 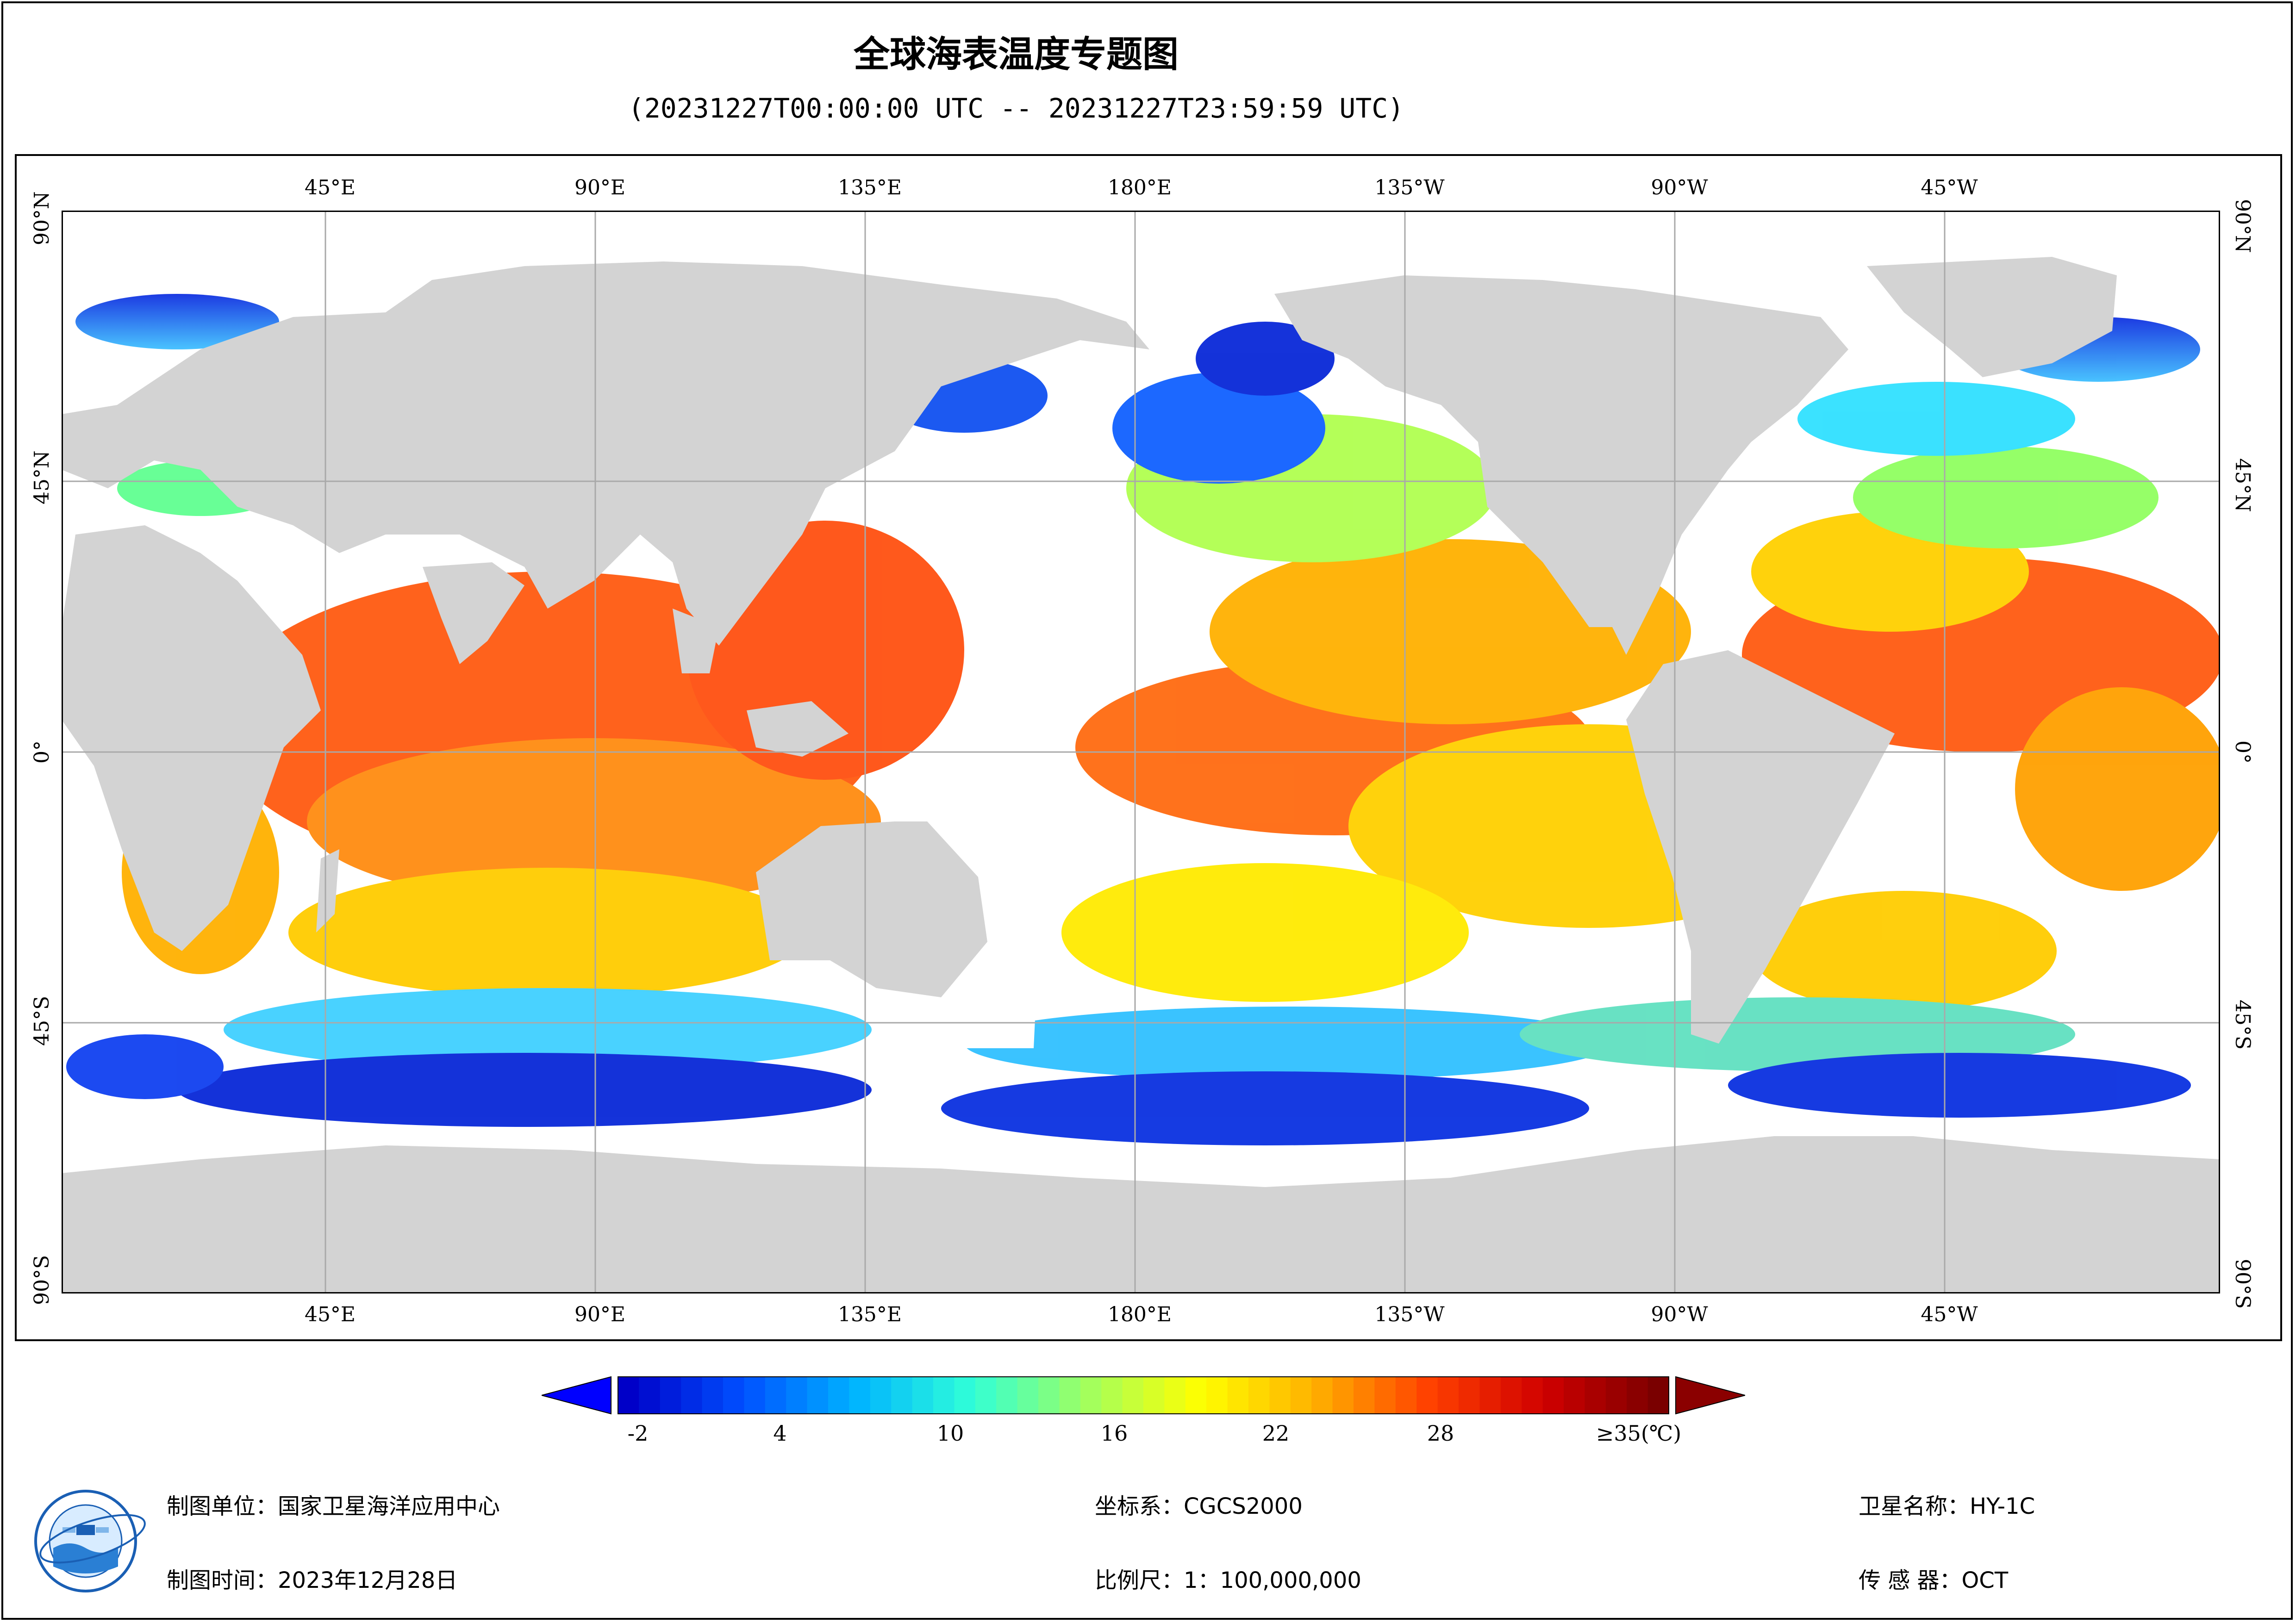 I want to click on lat-label-left: 0°, so click(x=42, y=752).